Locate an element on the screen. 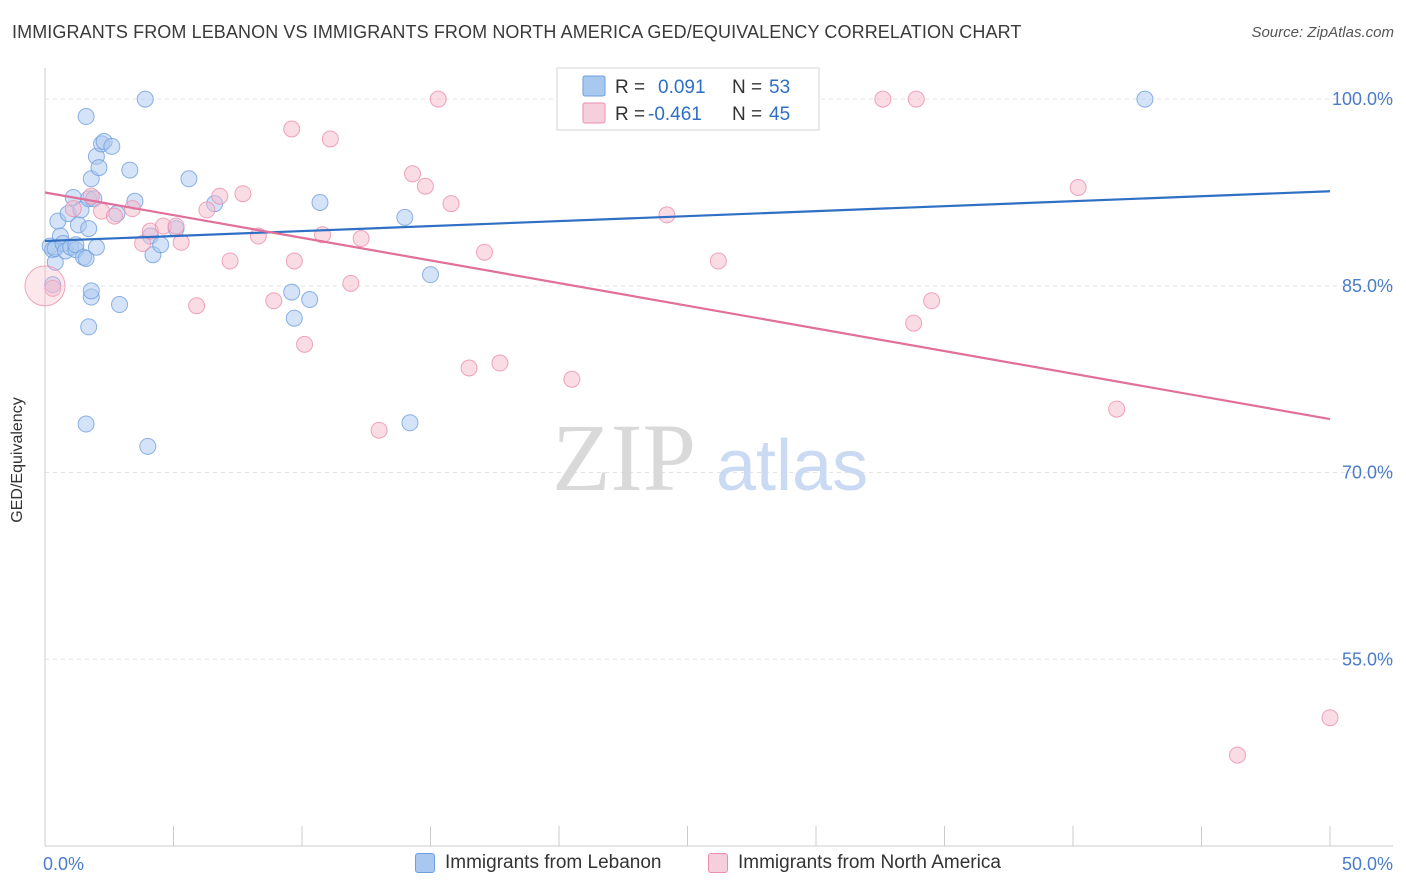 The image size is (1406, 892). y-tick-label-2: 70.0% is located at coordinates (1367, 473).